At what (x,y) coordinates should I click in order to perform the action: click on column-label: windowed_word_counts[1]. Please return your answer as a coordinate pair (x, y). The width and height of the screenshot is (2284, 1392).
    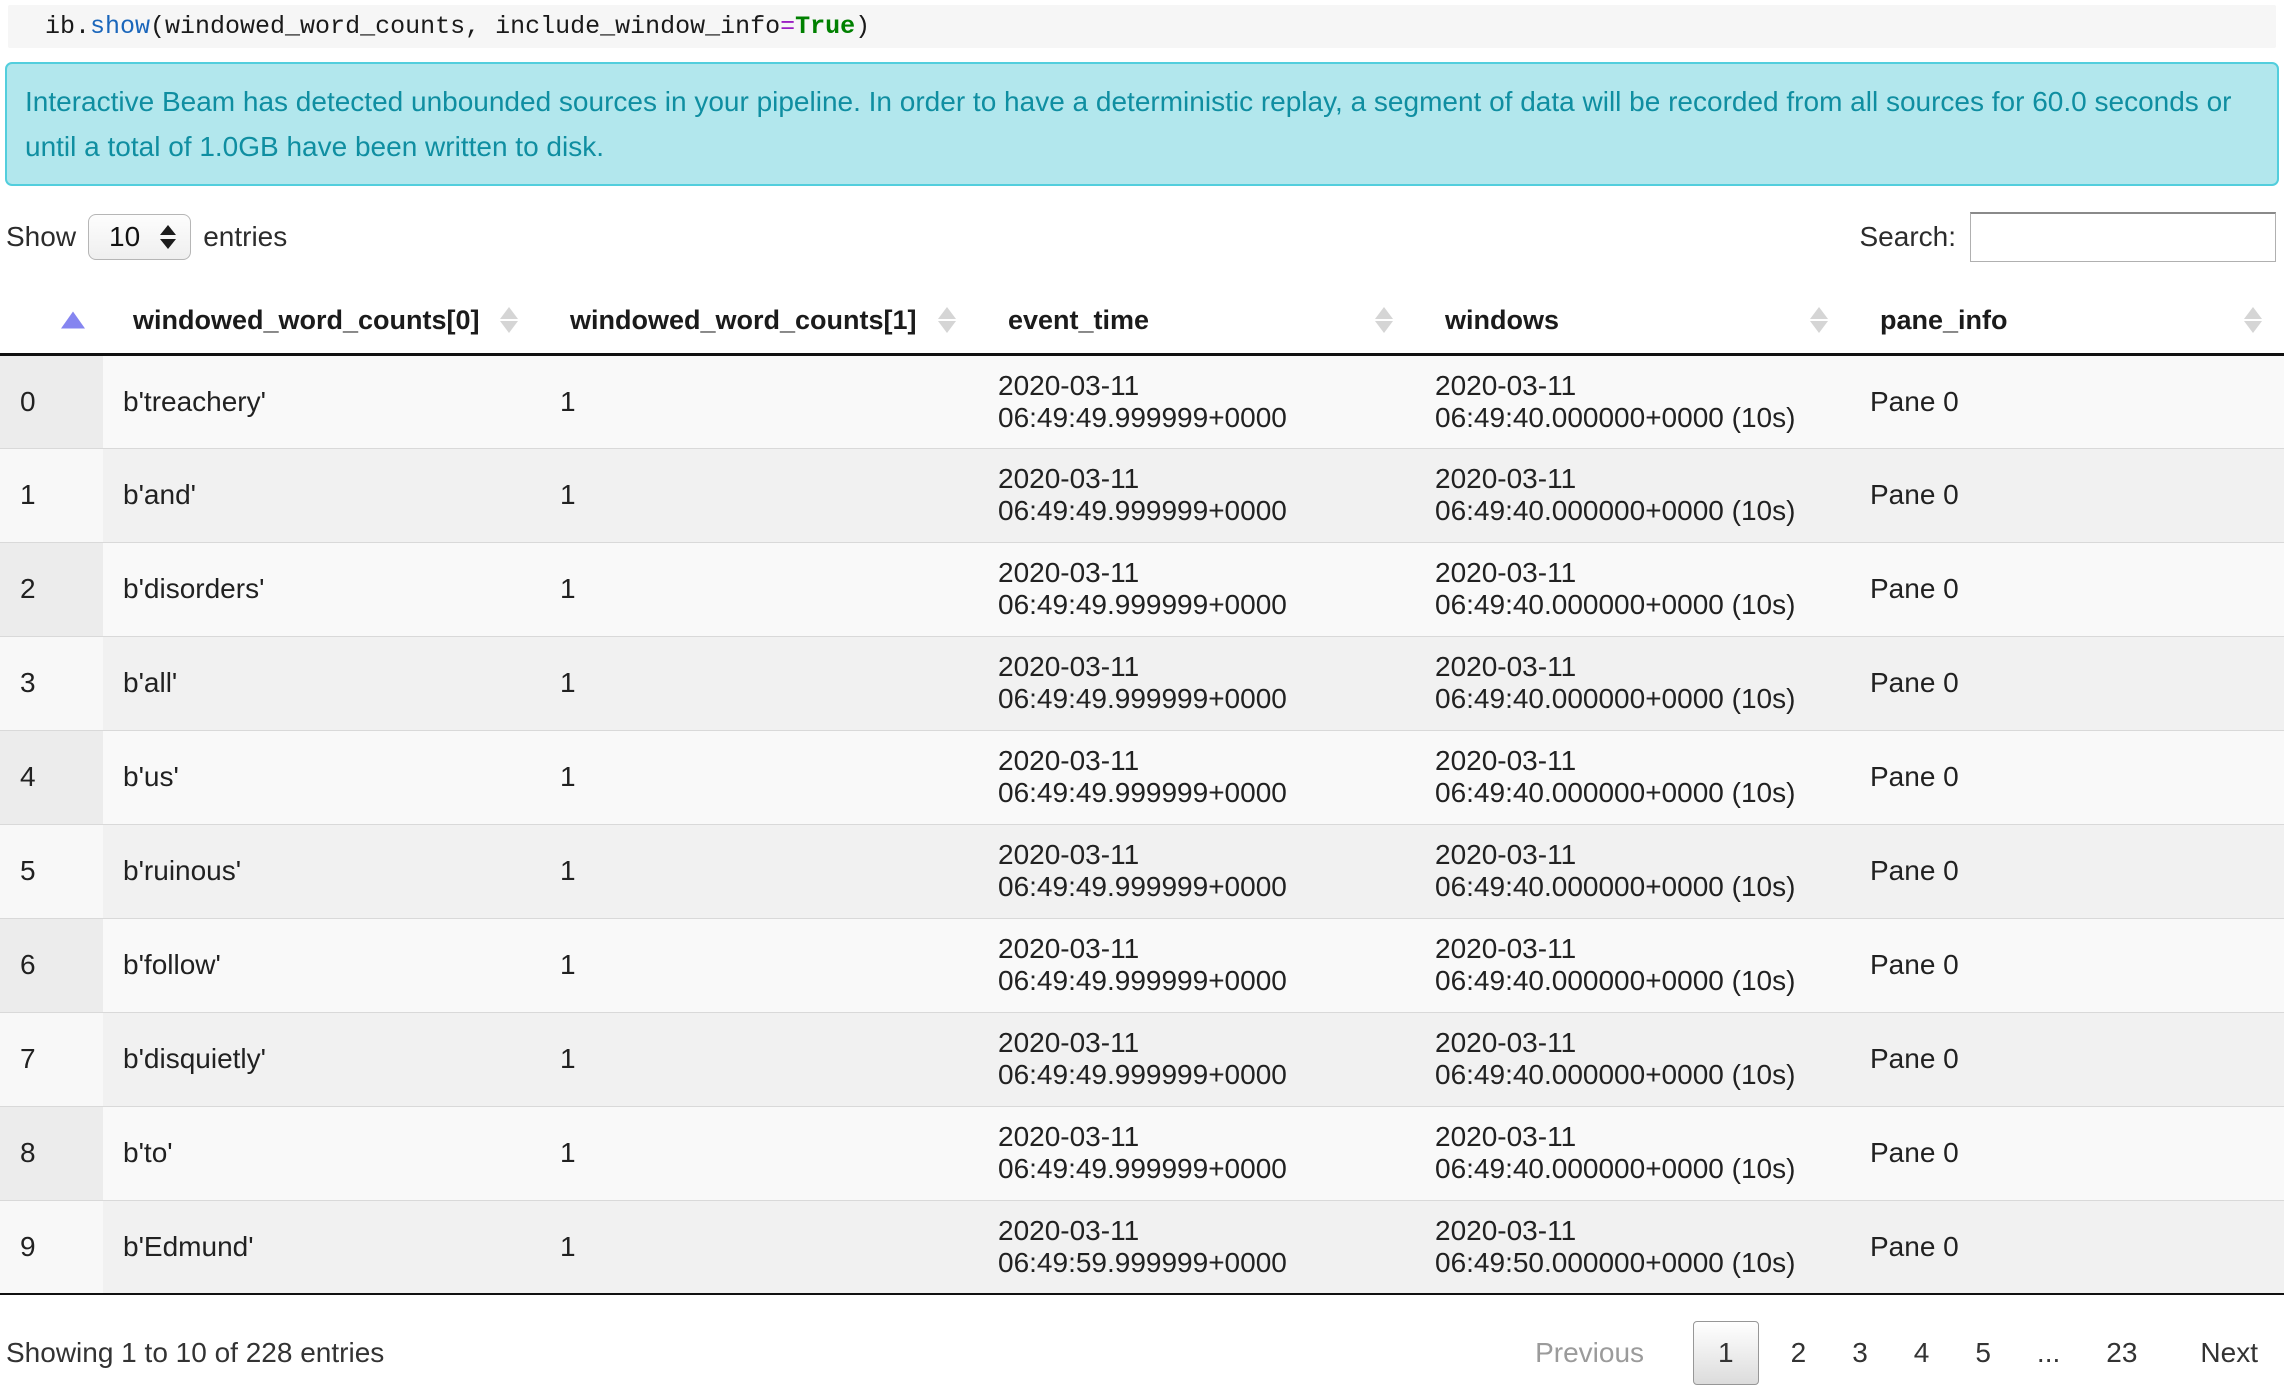
    Looking at the image, I should click on (743, 319).